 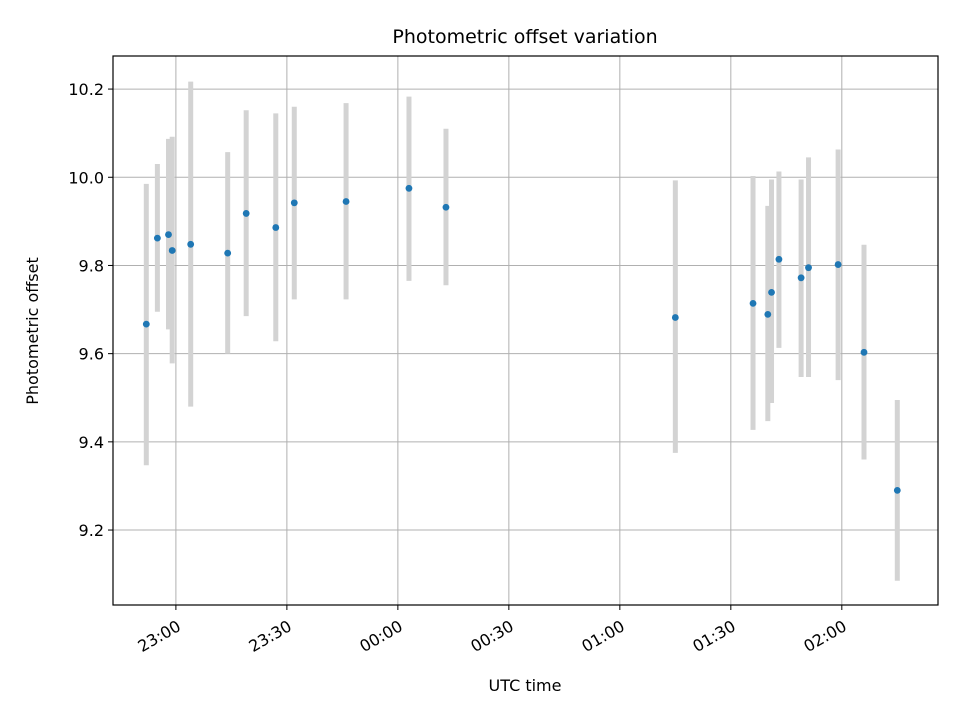 What do you see at coordinates (824, 636) in the screenshot?
I see `x-tick-label: 02:00` at bounding box center [824, 636].